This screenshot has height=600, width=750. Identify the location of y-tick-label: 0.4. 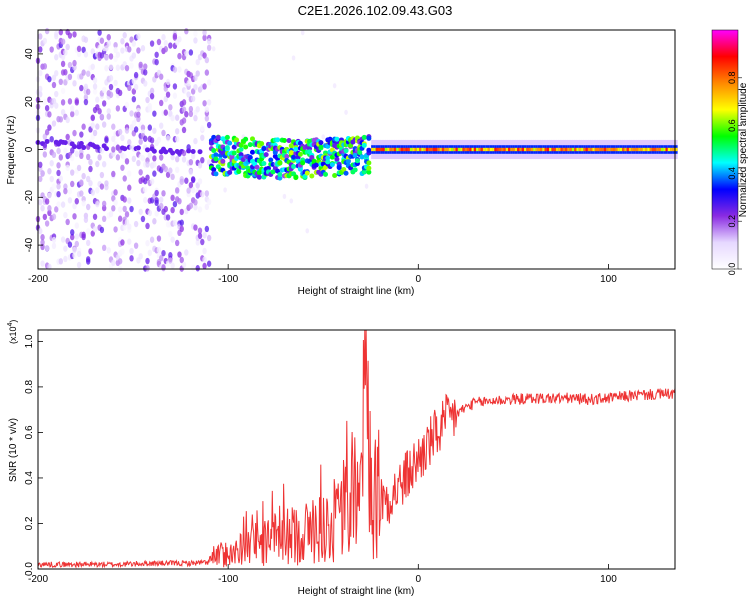
(29, 478).